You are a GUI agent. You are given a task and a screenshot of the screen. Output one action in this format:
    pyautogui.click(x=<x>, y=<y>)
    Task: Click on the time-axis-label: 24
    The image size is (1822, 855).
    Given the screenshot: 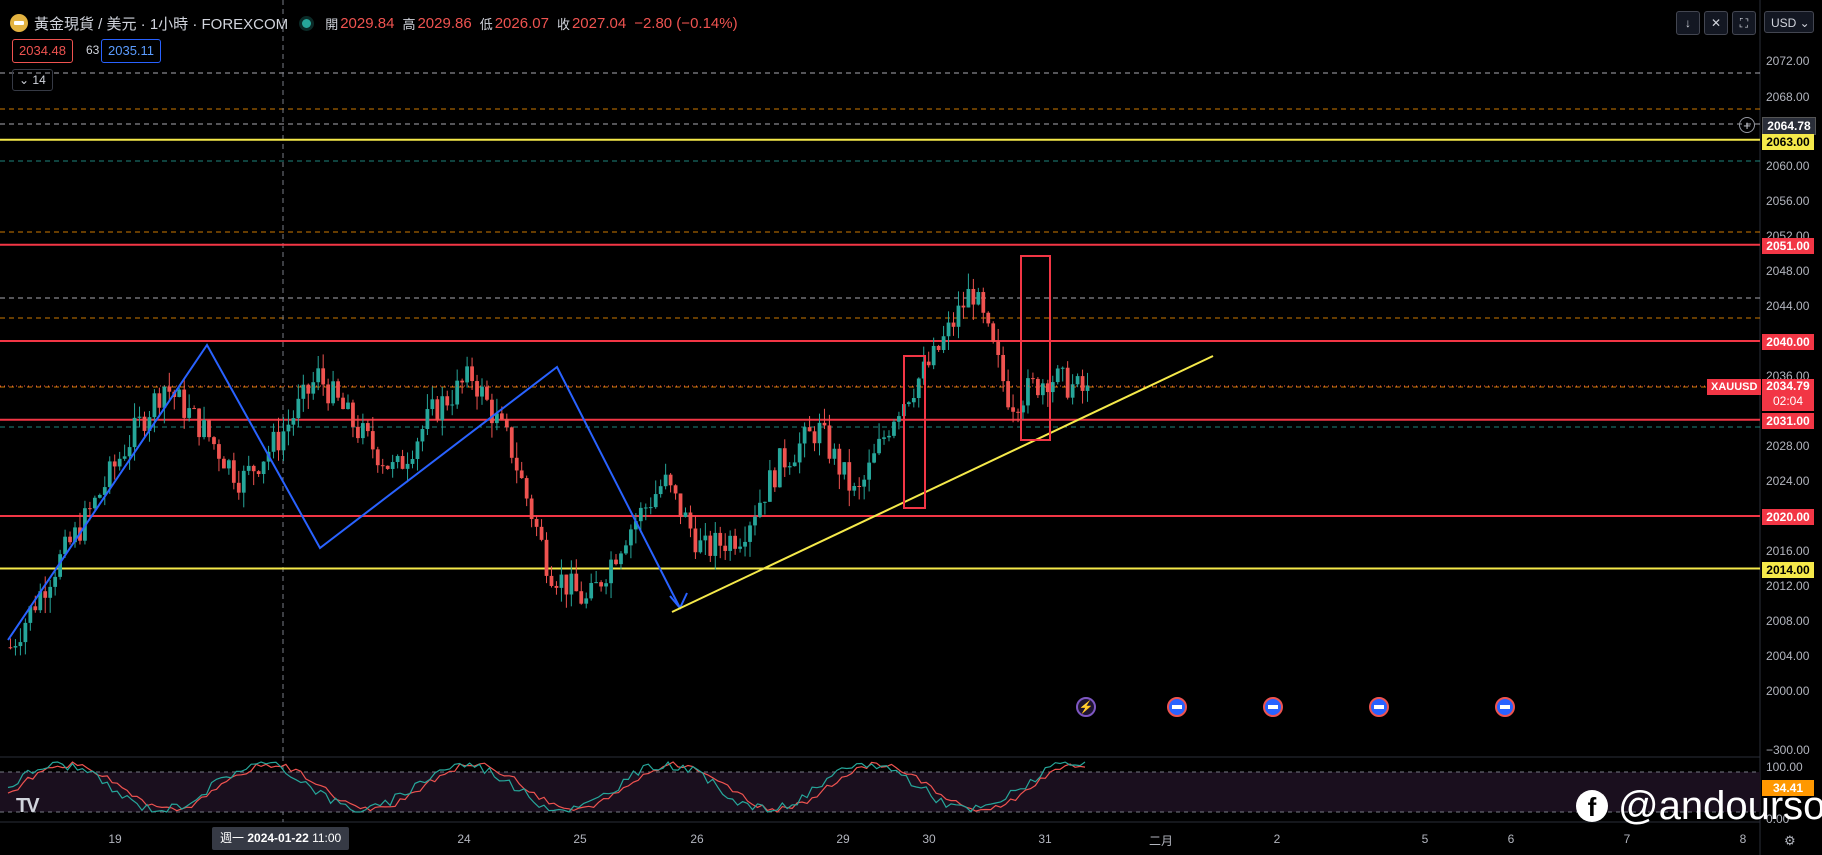 What is the action you would take?
    pyautogui.click(x=464, y=839)
    